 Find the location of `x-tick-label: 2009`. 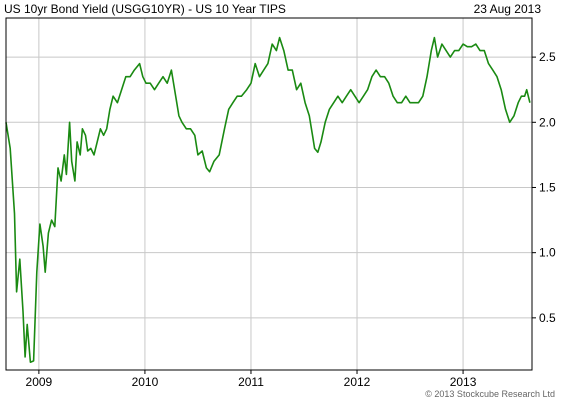

x-tick-label: 2009 is located at coordinates (39, 382).